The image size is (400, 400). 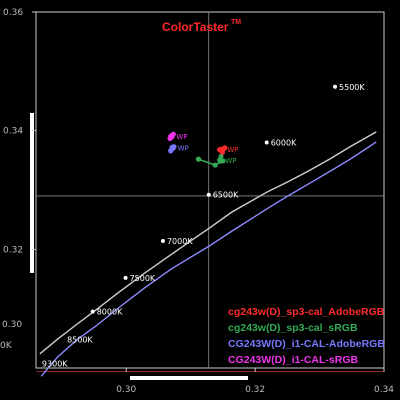 What do you see at coordinates (183, 148) in the screenshot?
I see `series-2-wp-label: WP` at bounding box center [183, 148].